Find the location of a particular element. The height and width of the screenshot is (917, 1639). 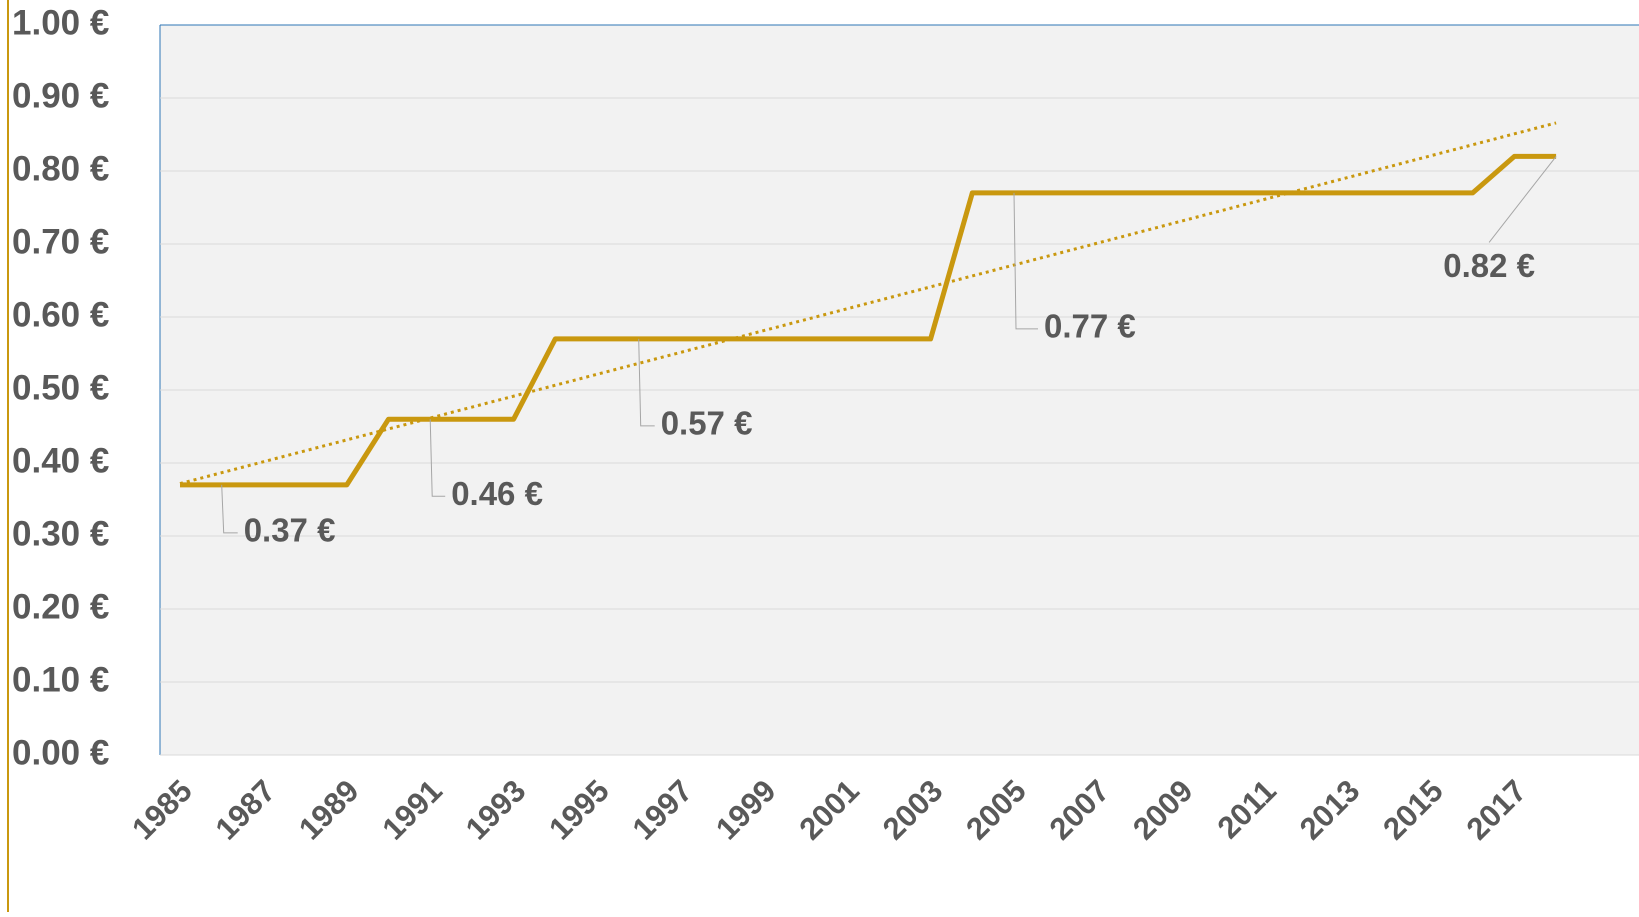

y-tick-label: 0.00 € is located at coordinates (60, 752).